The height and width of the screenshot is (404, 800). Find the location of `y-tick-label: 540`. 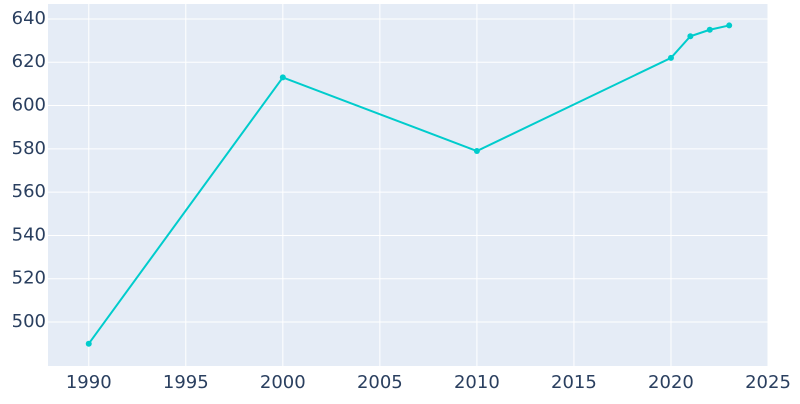

y-tick-label: 540 is located at coordinates (29, 234).